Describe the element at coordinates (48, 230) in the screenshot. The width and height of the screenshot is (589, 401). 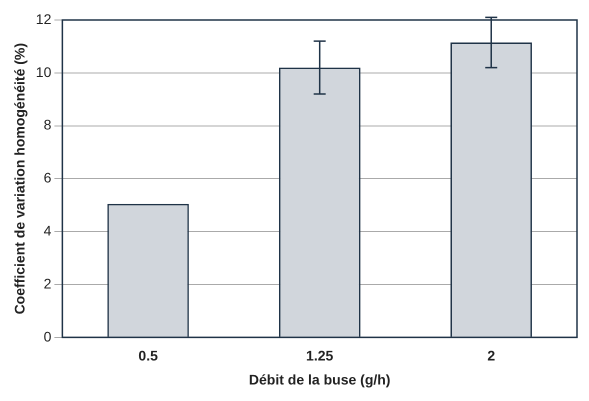
I see `y-tick-label: 4` at that location.